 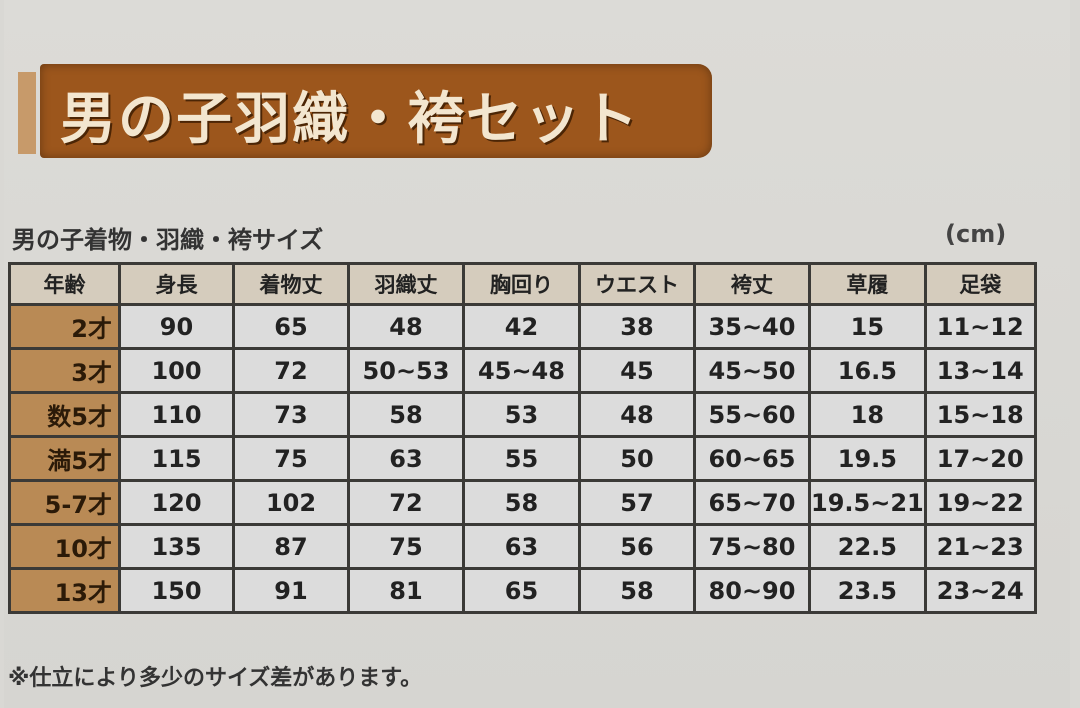 What do you see at coordinates (867, 414) in the screenshot?
I see `table-cell: 18` at bounding box center [867, 414].